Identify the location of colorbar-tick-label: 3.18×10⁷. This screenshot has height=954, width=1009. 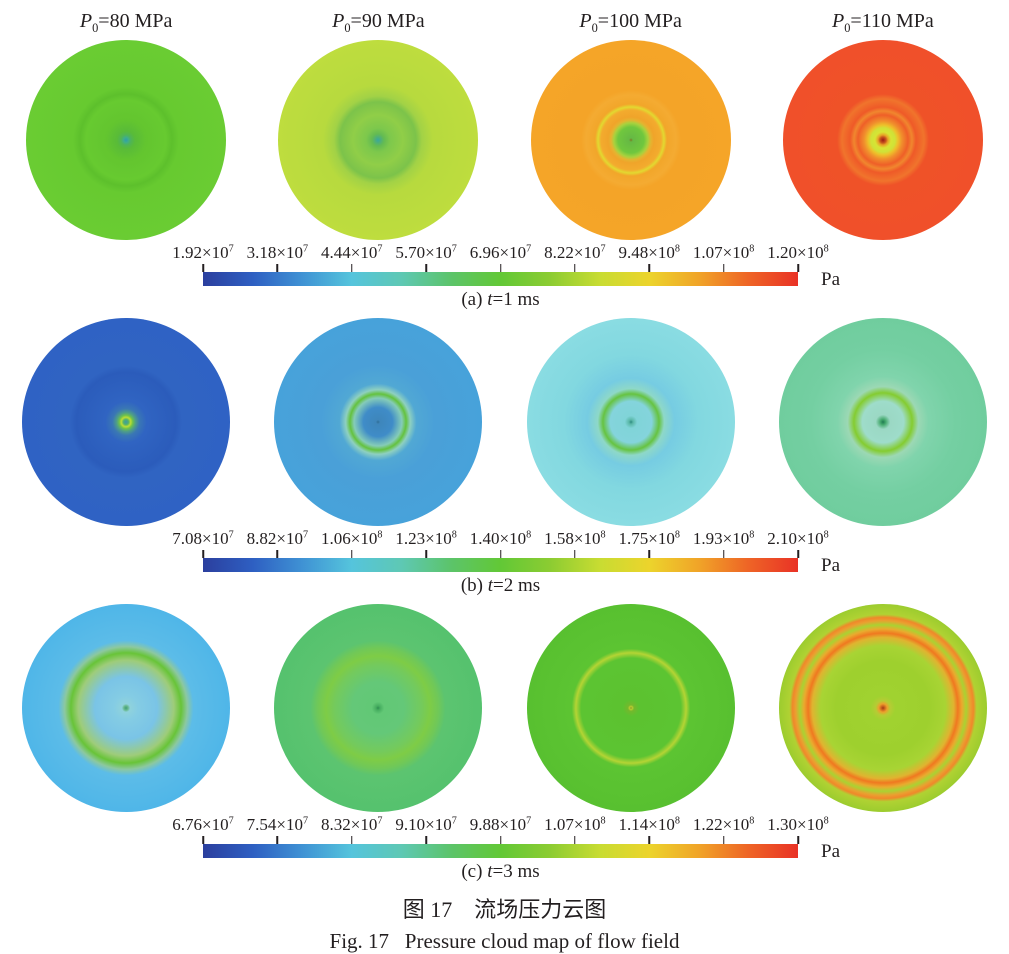
(277, 252).